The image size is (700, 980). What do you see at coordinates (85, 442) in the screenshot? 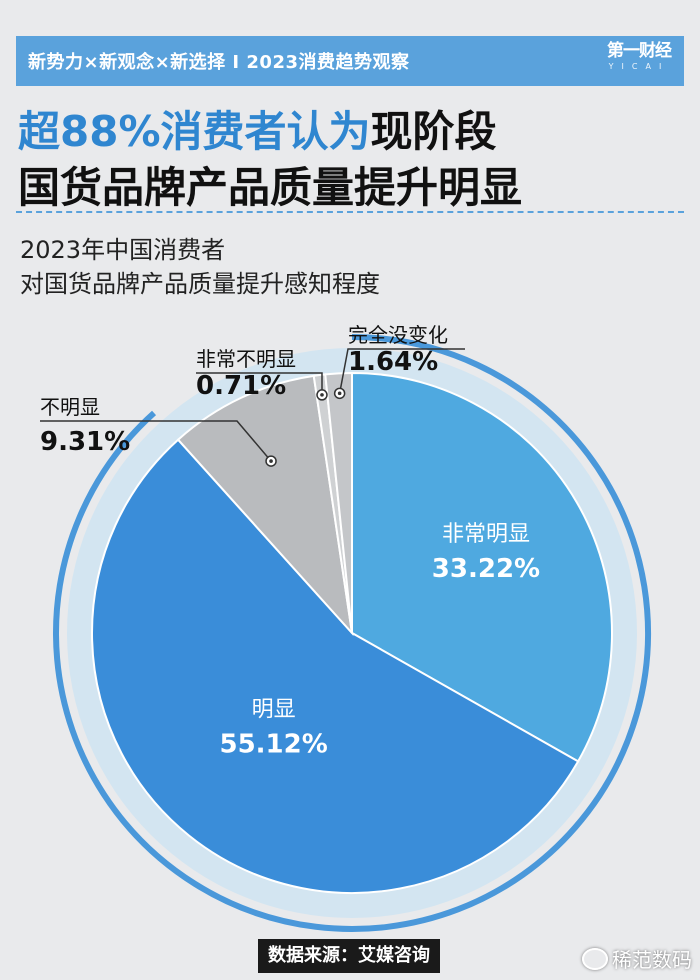
I see `pie-callout-value: 9.31%` at bounding box center [85, 442].